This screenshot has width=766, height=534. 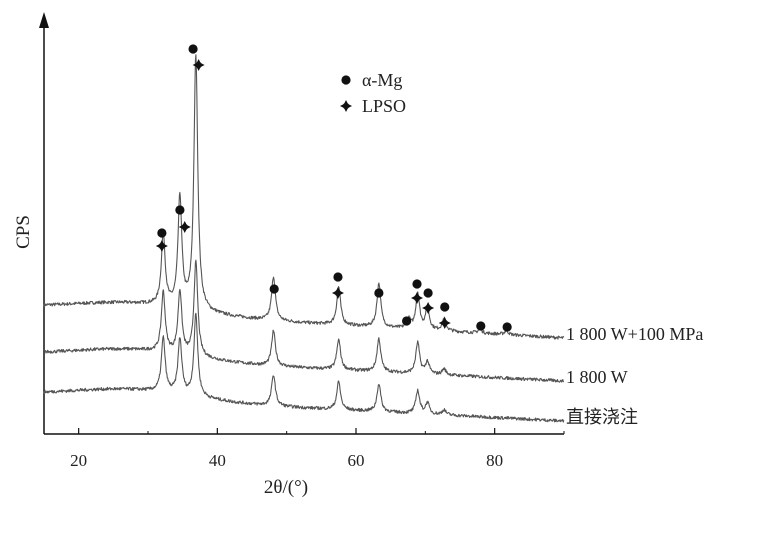 What do you see at coordinates (78, 460) in the screenshot?
I see `x-tick-label: 20` at bounding box center [78, 460].